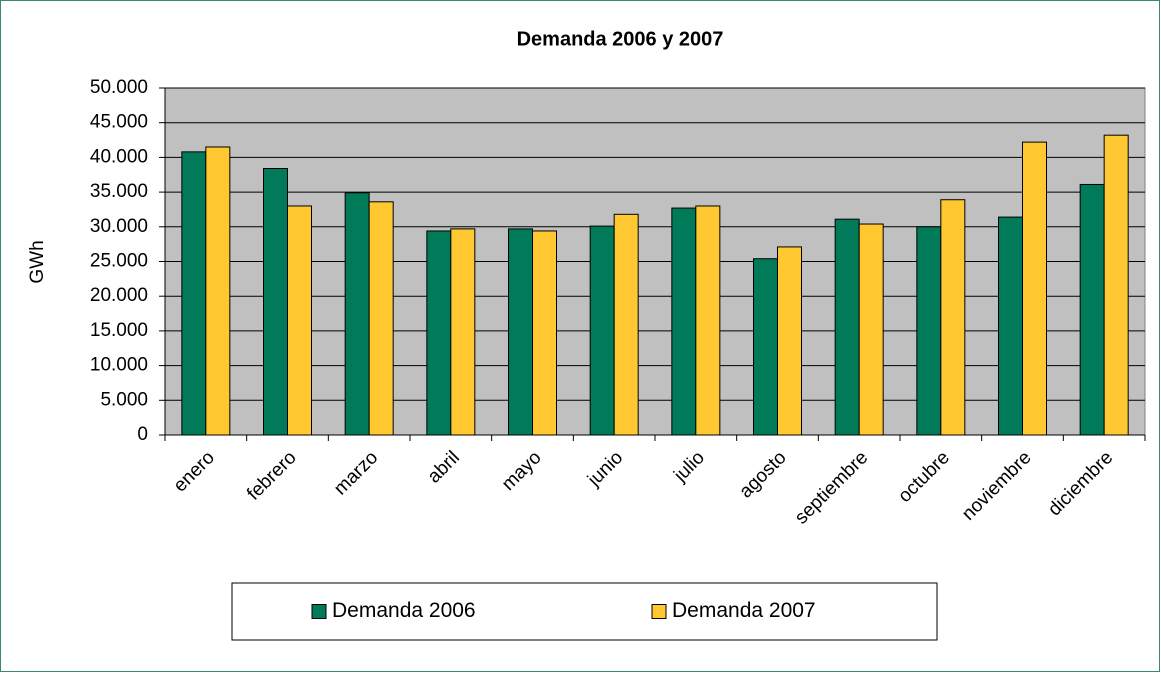 The height and width of the screenshot is (673, 1161). Describe the element at coordinates (404, 610) in the screenshot. I see `legend-label: Demanda 2006` at that location.